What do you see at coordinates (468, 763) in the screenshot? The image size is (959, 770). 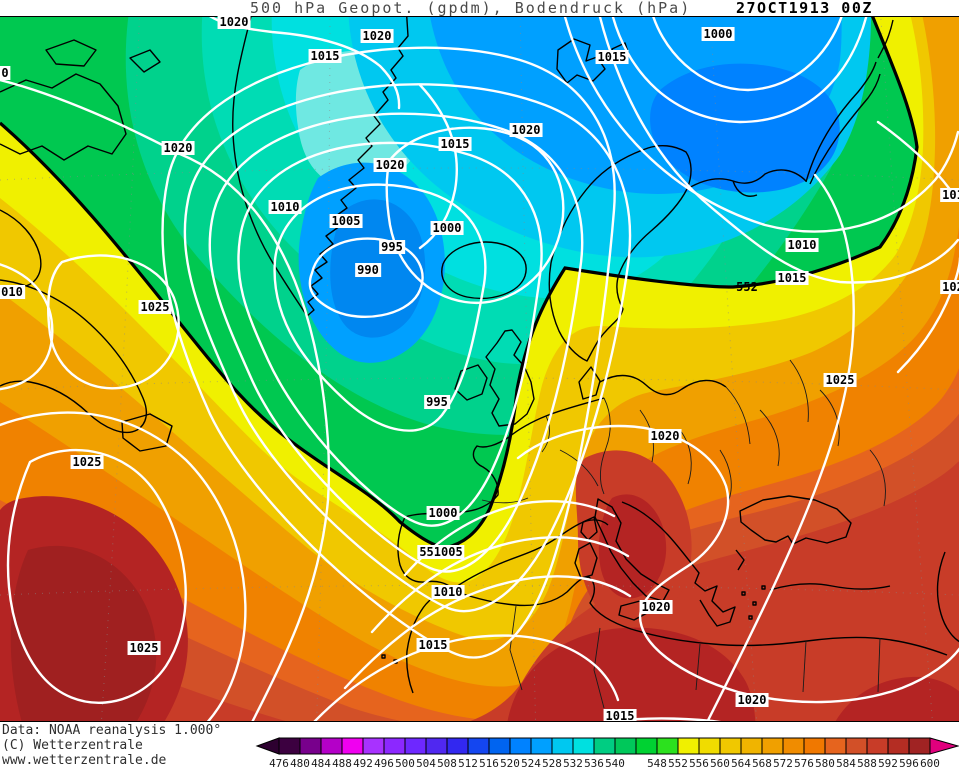 I see `colorbar-tick-label: 512` at bounding box center [468, 763].